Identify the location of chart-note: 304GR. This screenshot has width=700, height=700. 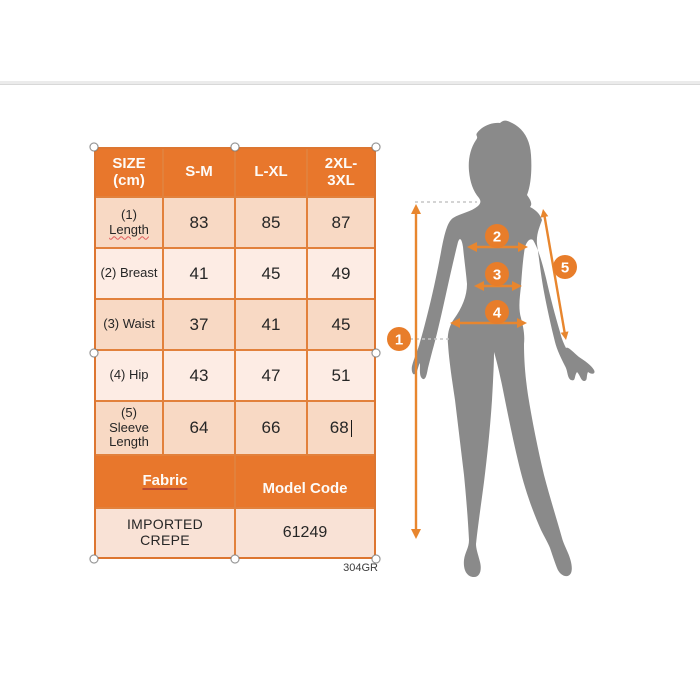
(360, 568).